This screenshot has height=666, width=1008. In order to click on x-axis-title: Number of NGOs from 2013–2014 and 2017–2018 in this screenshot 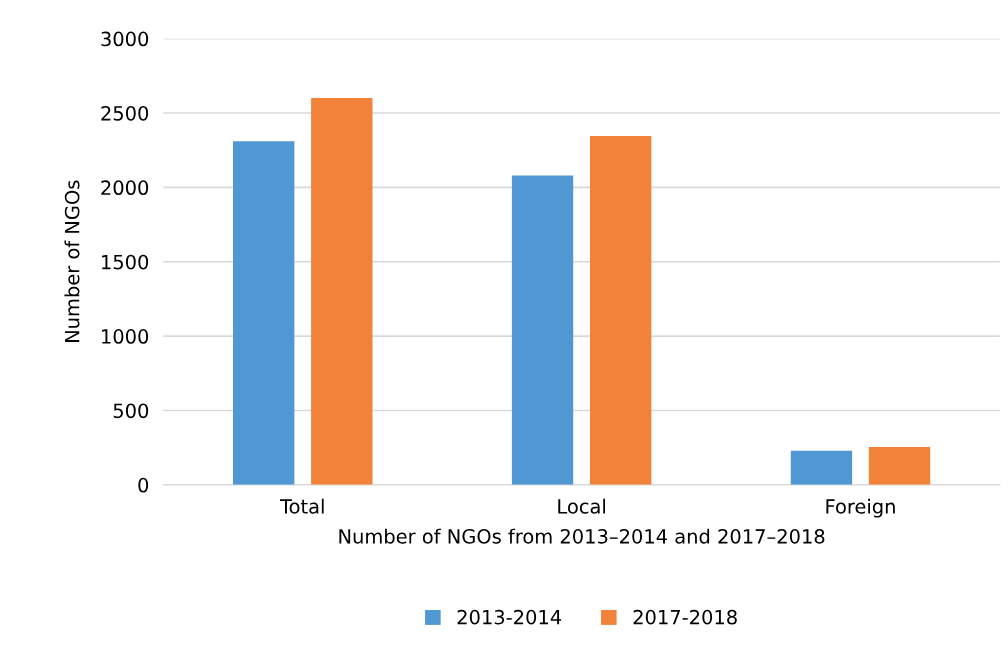, I will do `click(582, 536)`.